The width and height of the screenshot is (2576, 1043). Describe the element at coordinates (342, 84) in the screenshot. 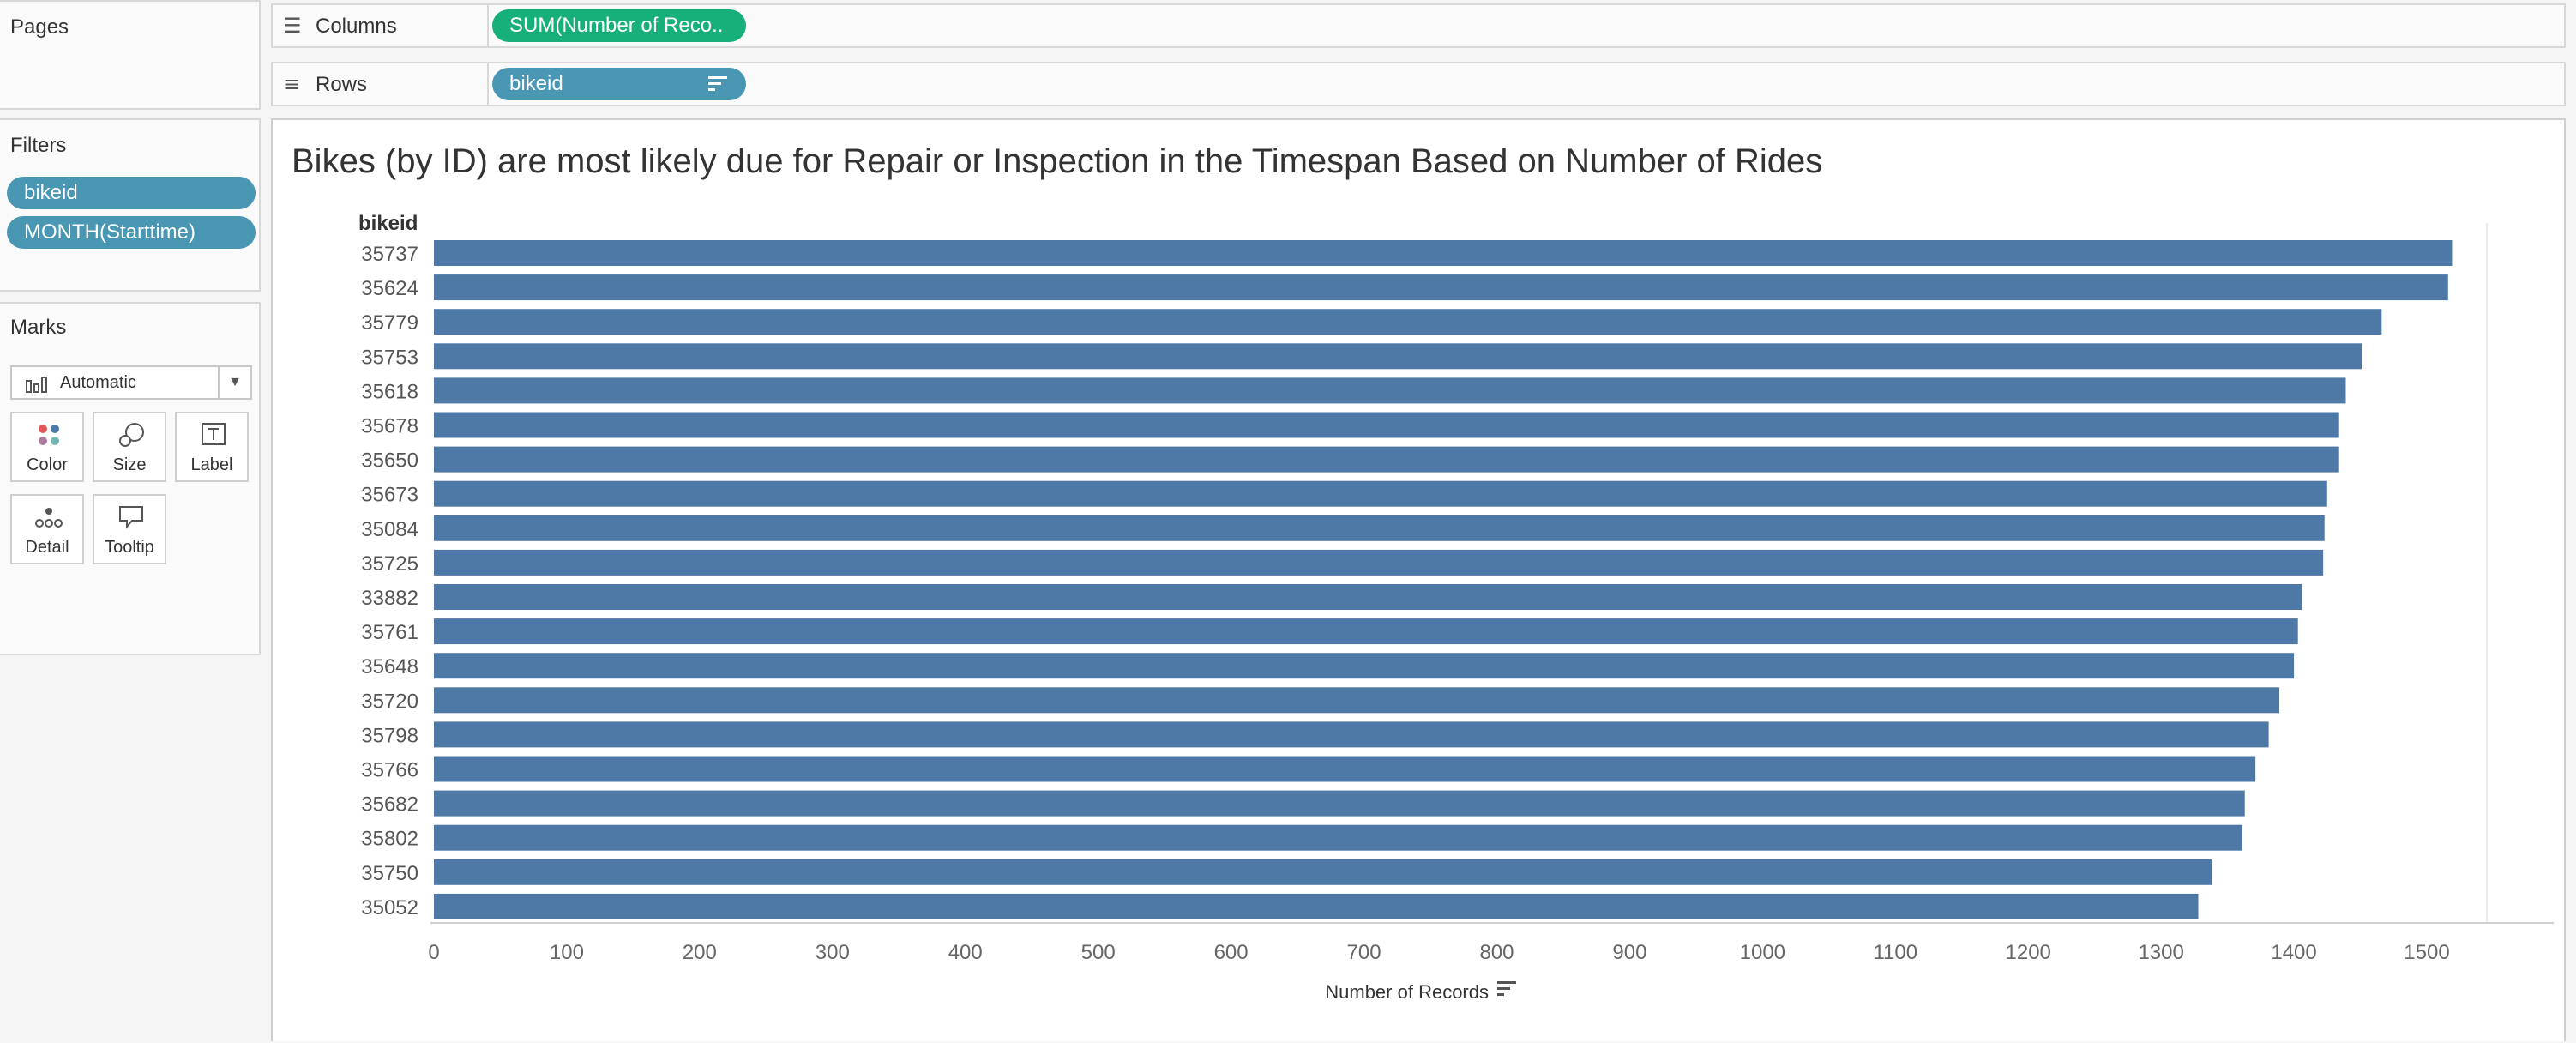

I see `rows-label: Rows` at that location.